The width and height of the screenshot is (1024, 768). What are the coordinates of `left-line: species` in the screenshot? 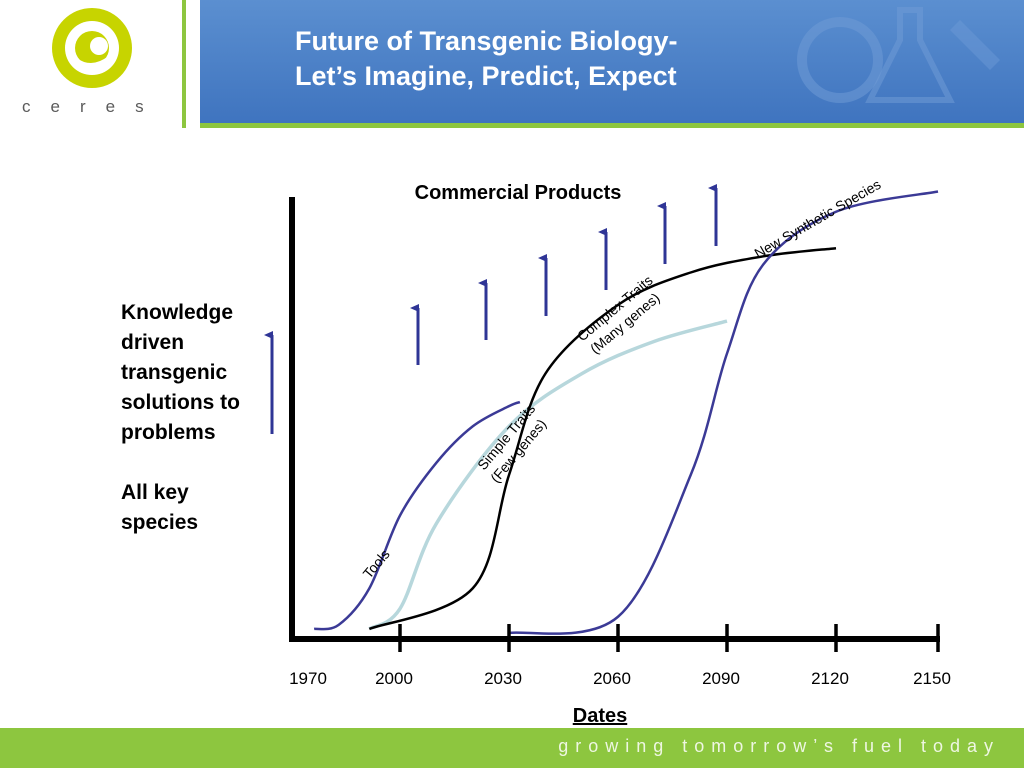 It's located at (160, 522).